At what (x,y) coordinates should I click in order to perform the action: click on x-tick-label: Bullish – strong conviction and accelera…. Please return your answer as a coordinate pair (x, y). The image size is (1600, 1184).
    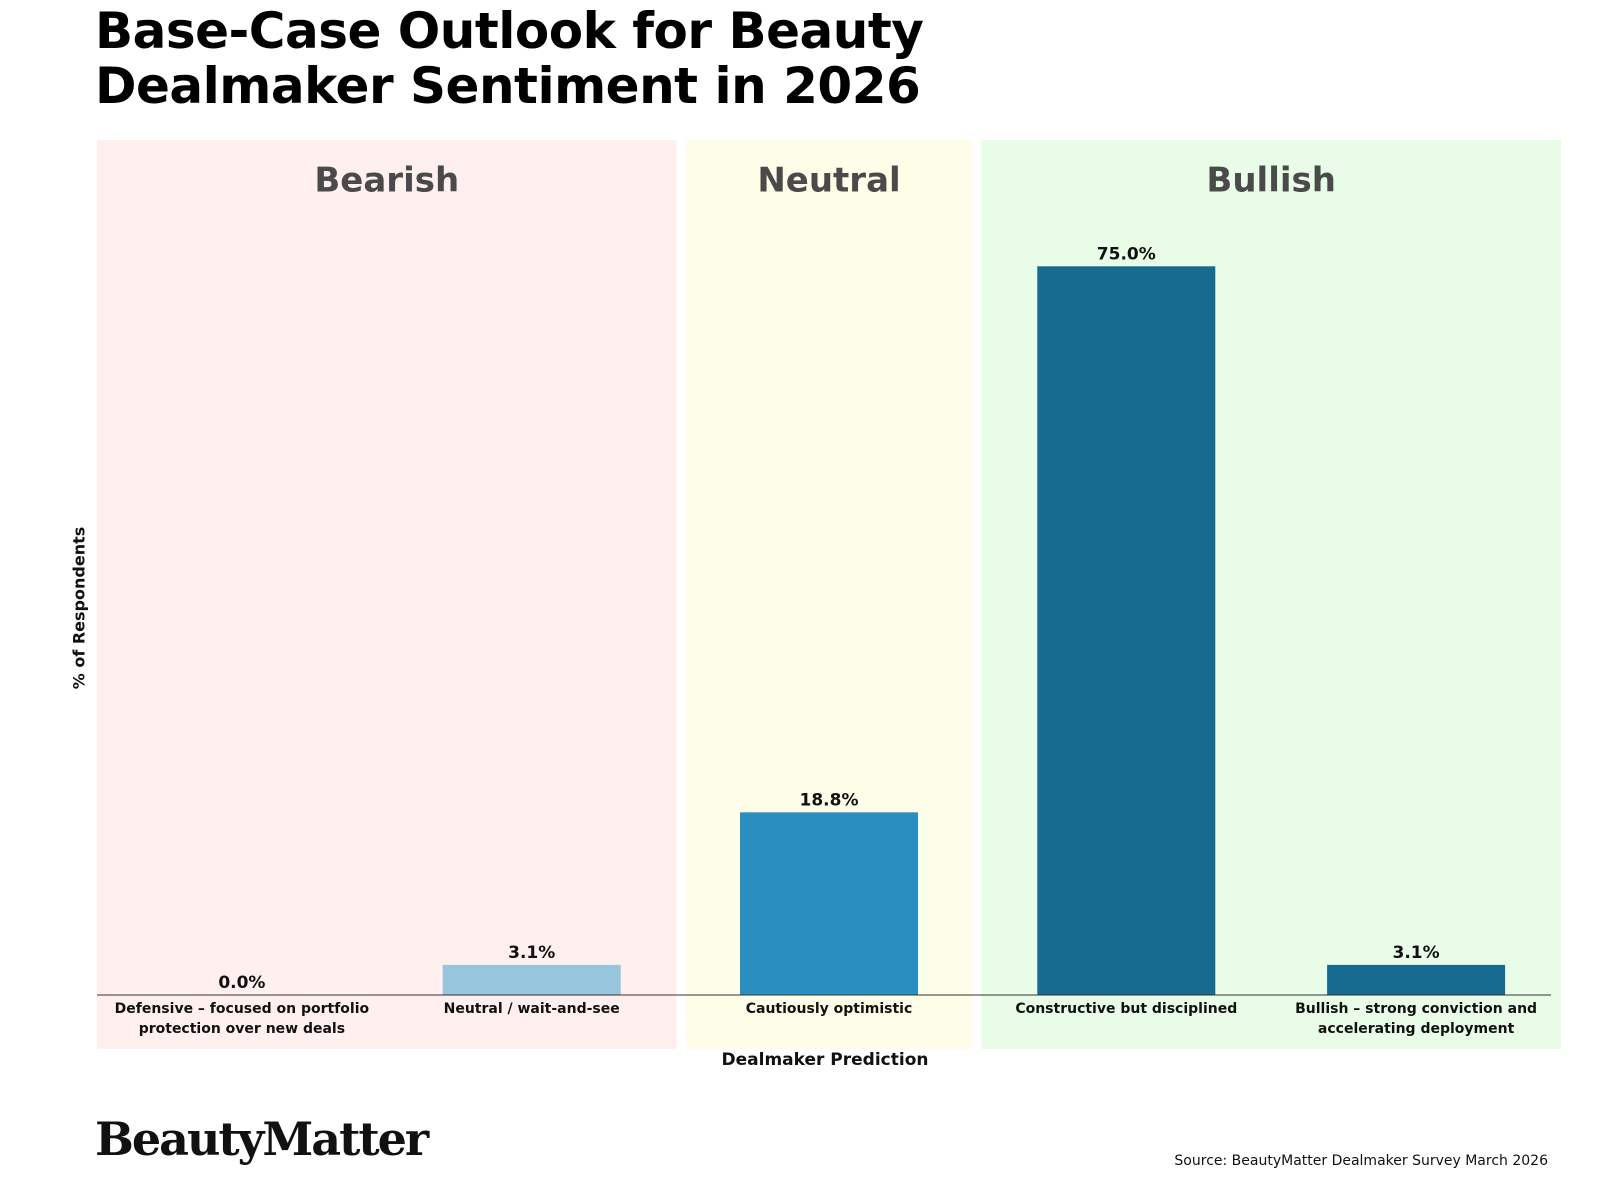
    Looking at the image, I should click on (1416, 1019).